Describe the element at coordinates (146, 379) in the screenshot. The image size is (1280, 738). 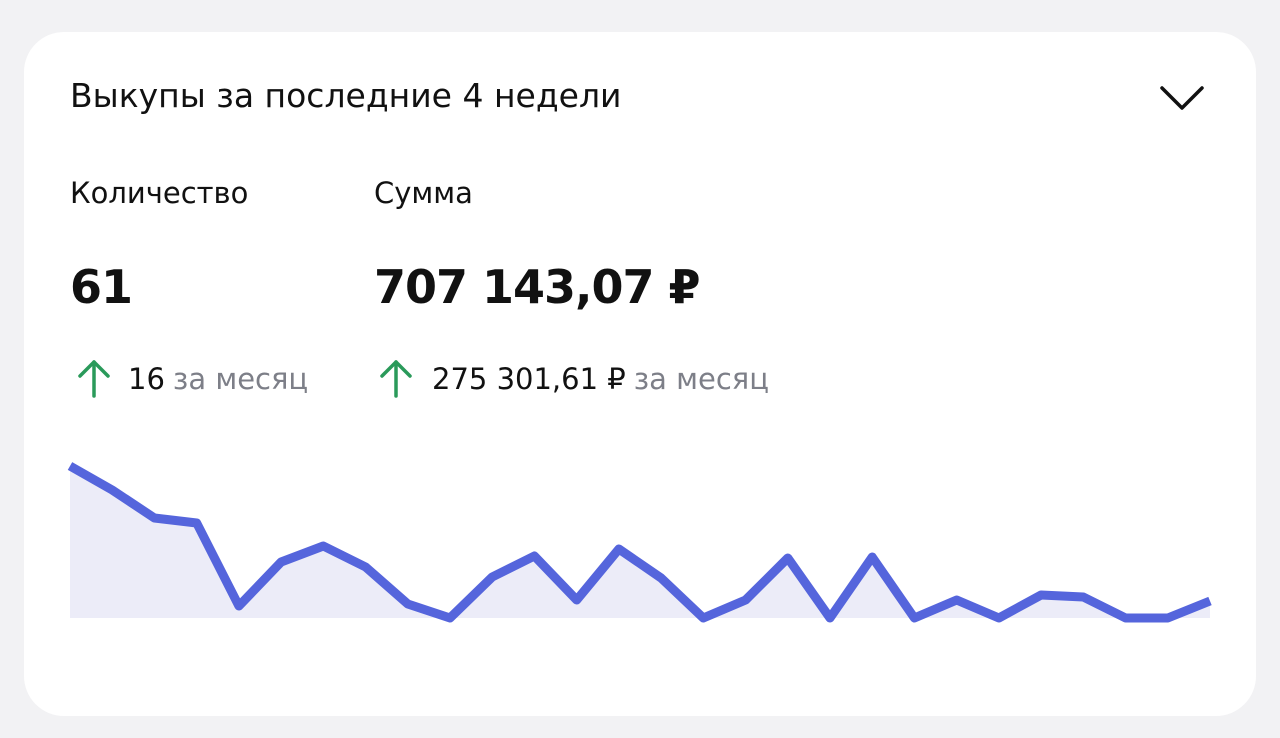
I see `change-value: 16` at that location.